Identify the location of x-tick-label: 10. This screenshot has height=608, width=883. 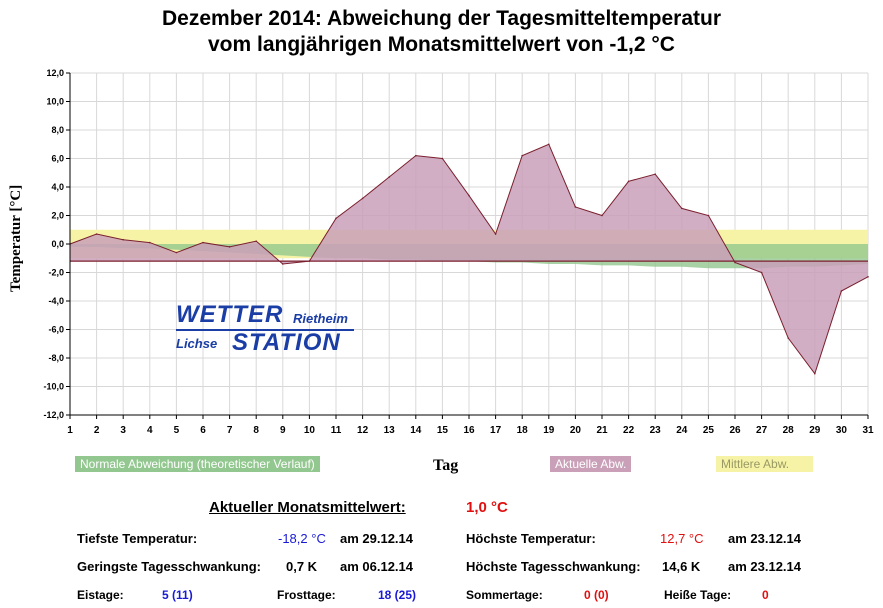
(310, 430).